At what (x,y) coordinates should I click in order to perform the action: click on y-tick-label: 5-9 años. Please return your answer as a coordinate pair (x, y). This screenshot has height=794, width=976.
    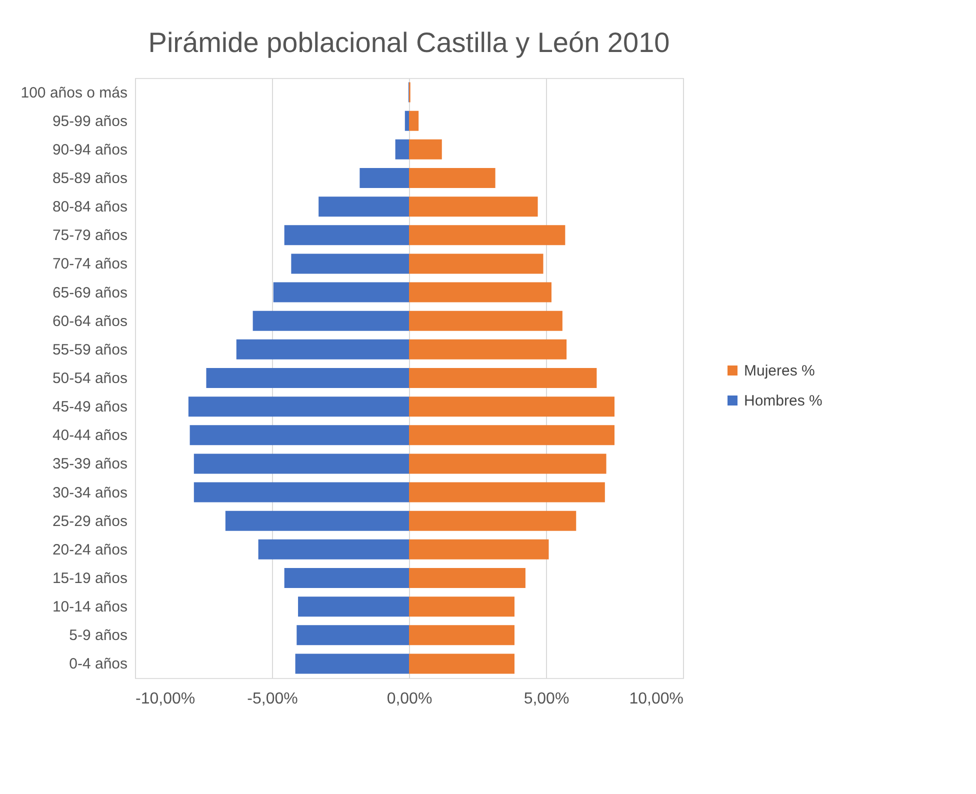
    Looking at the image, I should click on (98, 635).